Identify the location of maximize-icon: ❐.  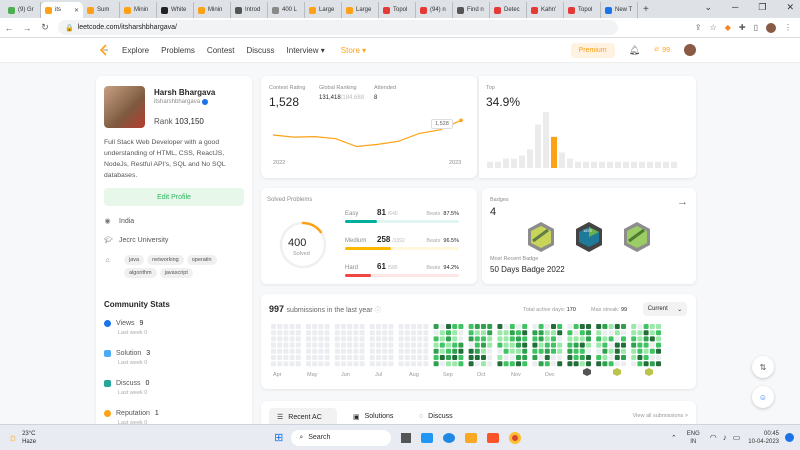
(762, 7).